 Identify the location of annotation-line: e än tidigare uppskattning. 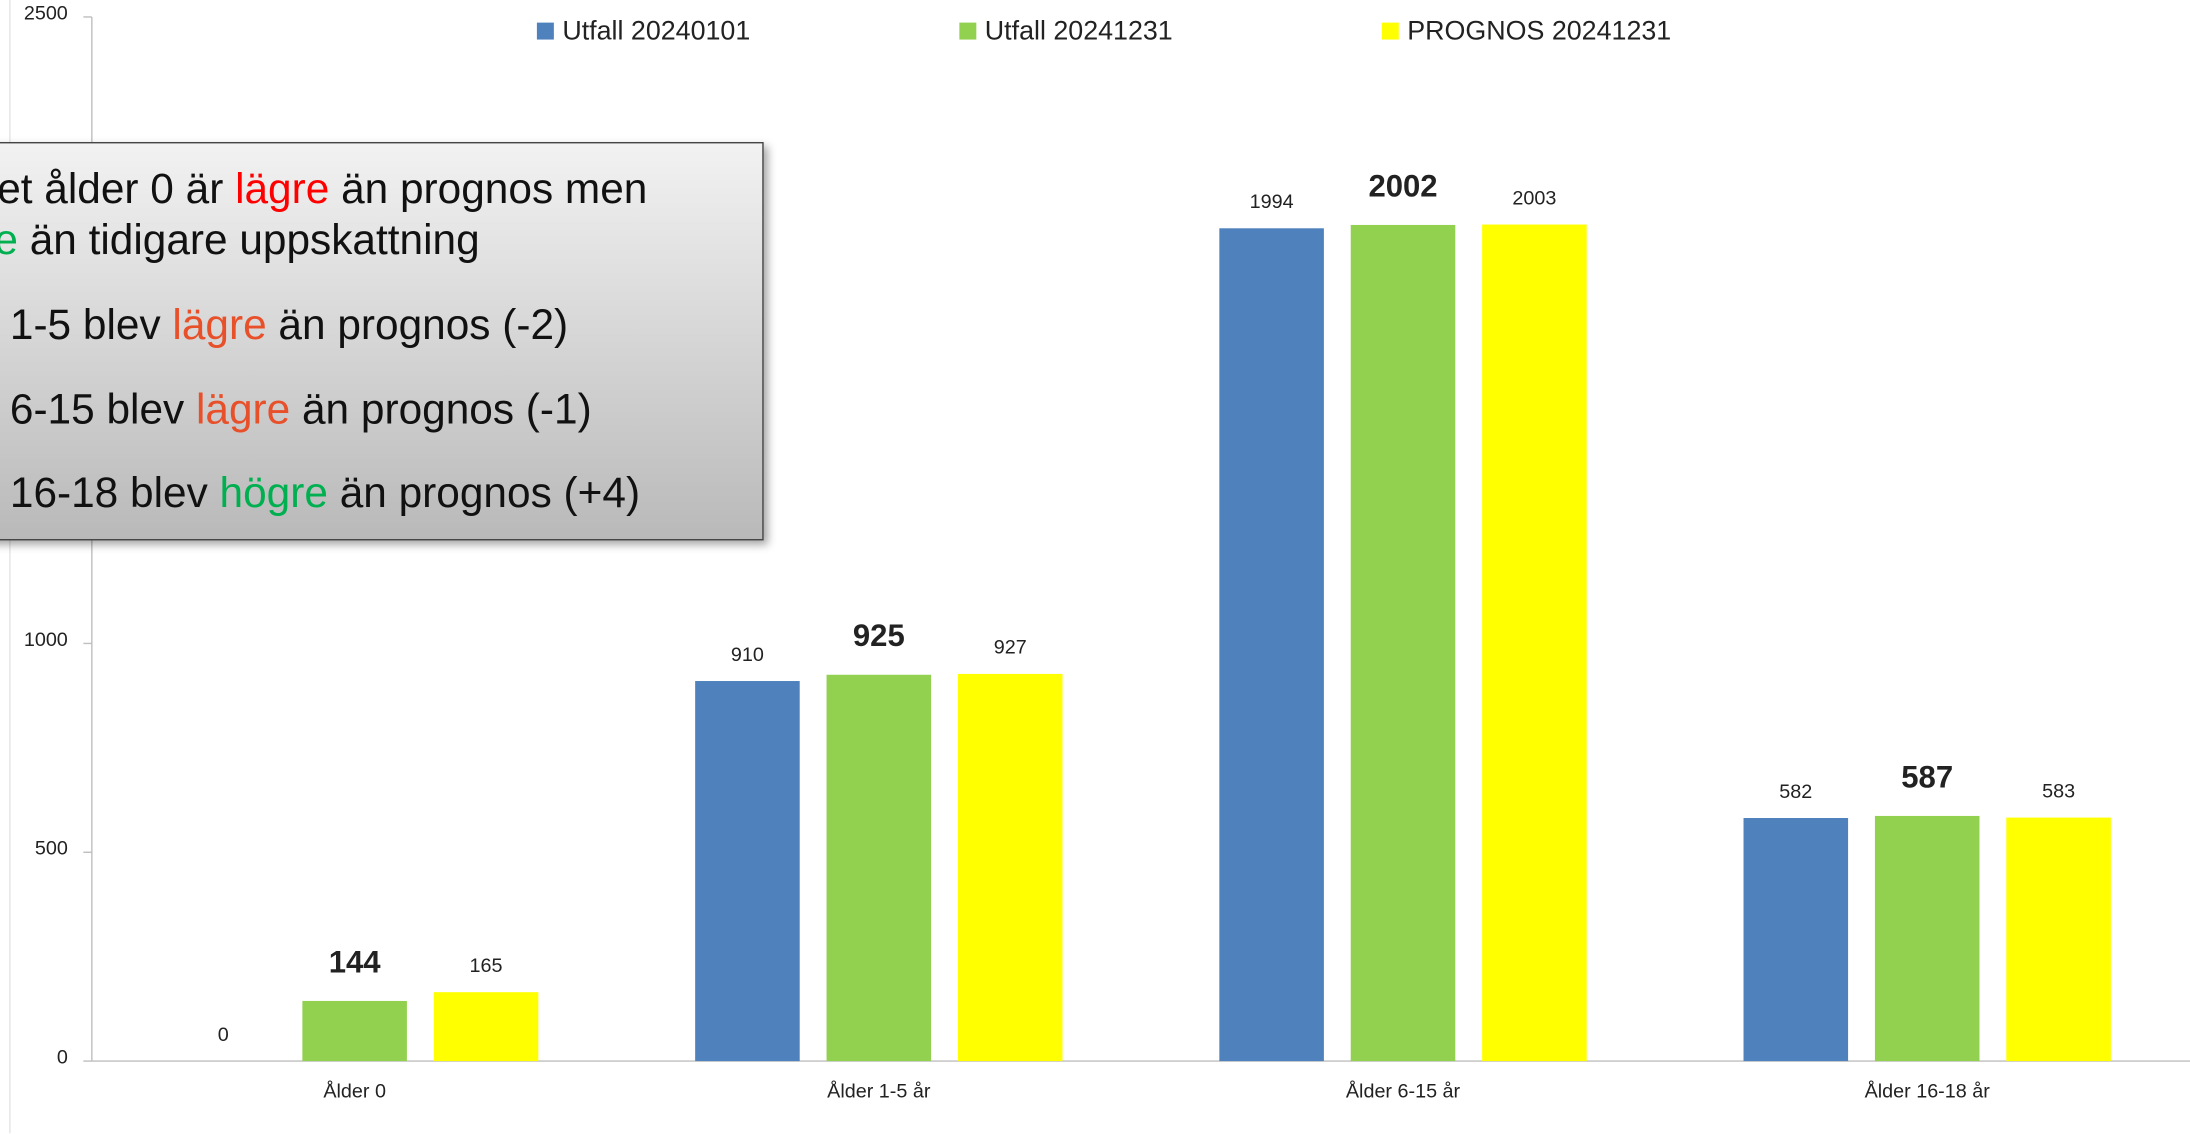
(240, 239).